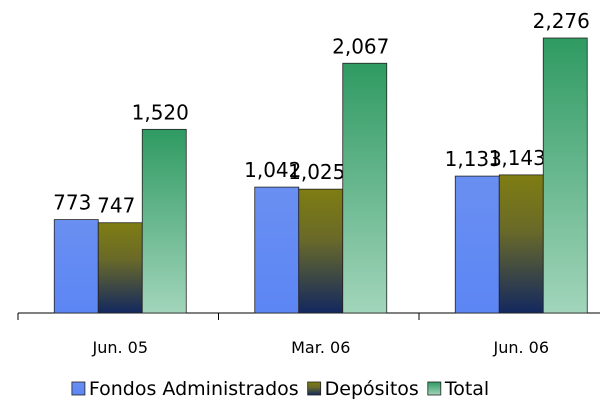 This screenshot has width=600, height=403. What do you see at coordinates (272, 170) in the screenshot?
I see `data-label: 1,042` at bounding box center [272, 170].